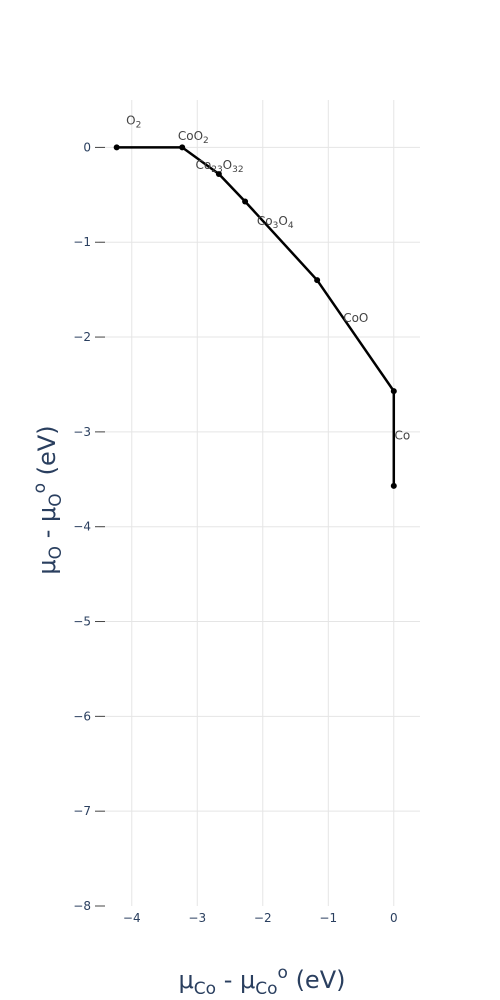 The image size is (500, 1000). I want to click on x-axis-title-mu: μ, so click(186, 980).